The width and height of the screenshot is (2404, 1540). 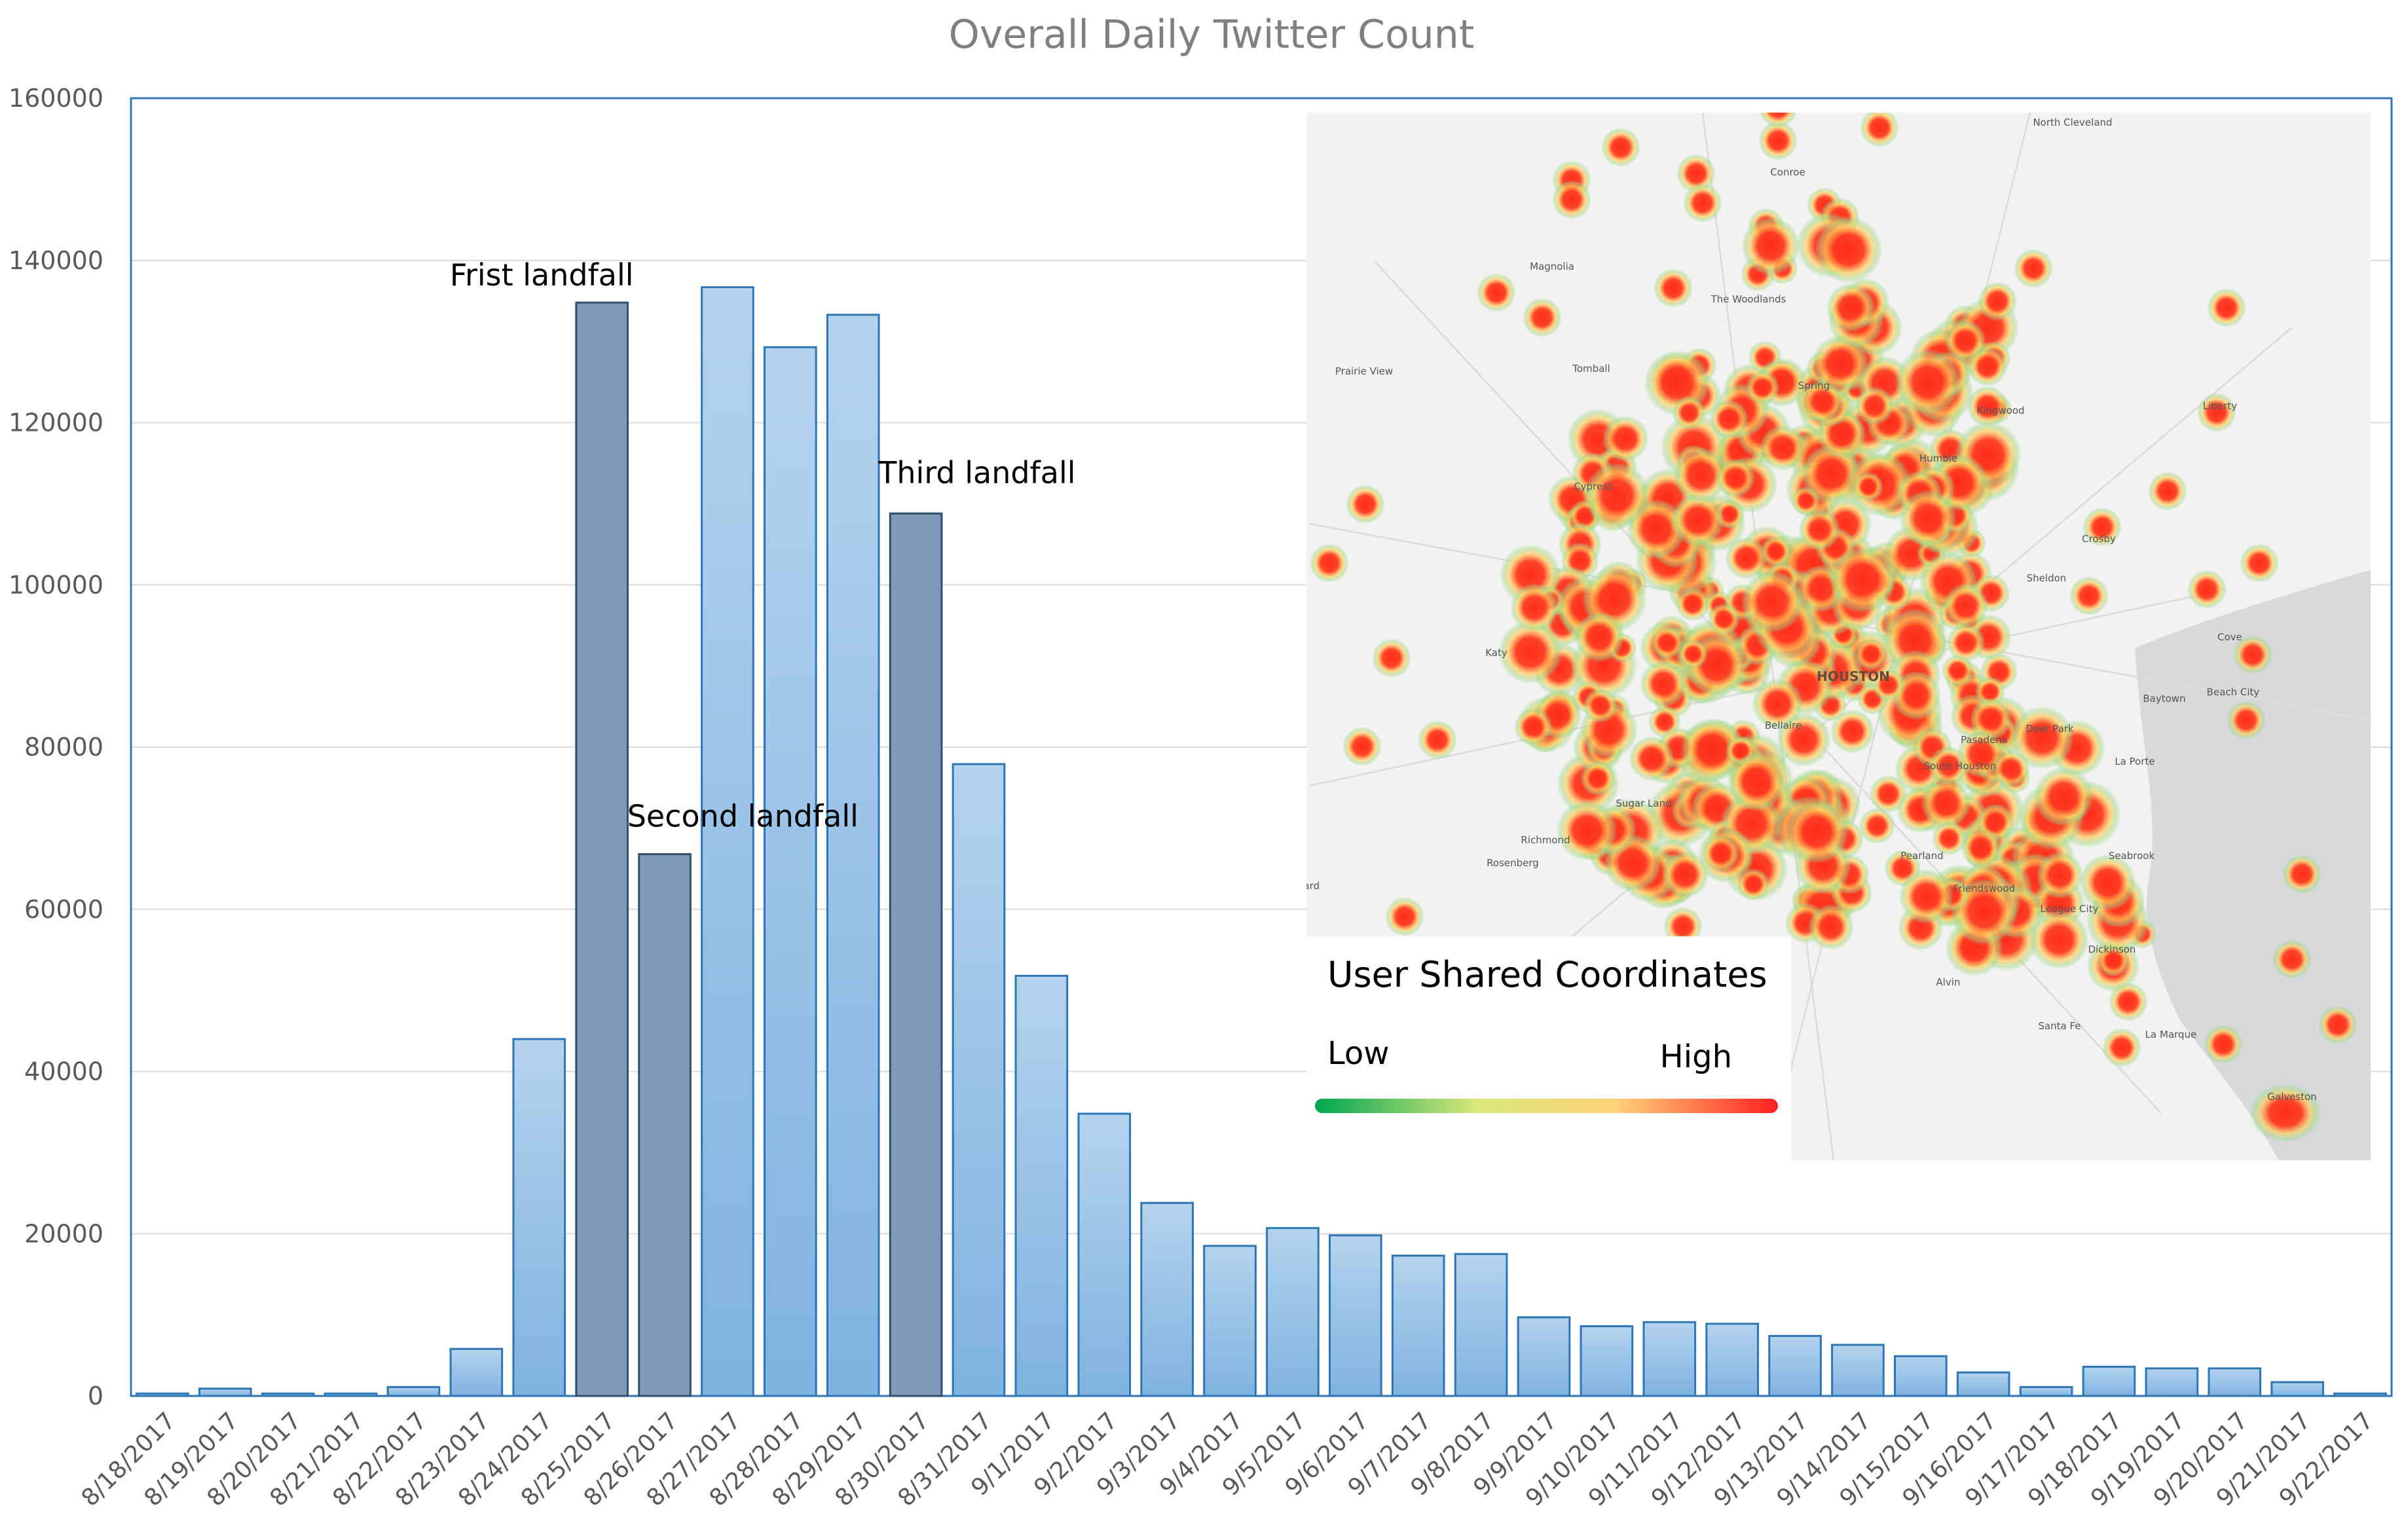 What do you see at coordinates (63, 1071) in the screenshot?
I see `y-tick-label: 40000` at bounding box center [63, 1071].